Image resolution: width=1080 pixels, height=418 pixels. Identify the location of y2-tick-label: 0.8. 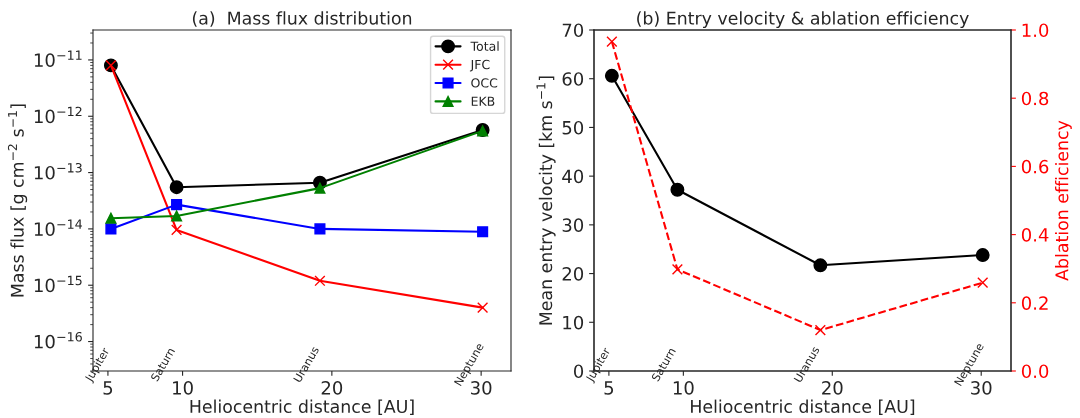
(1035, 98).